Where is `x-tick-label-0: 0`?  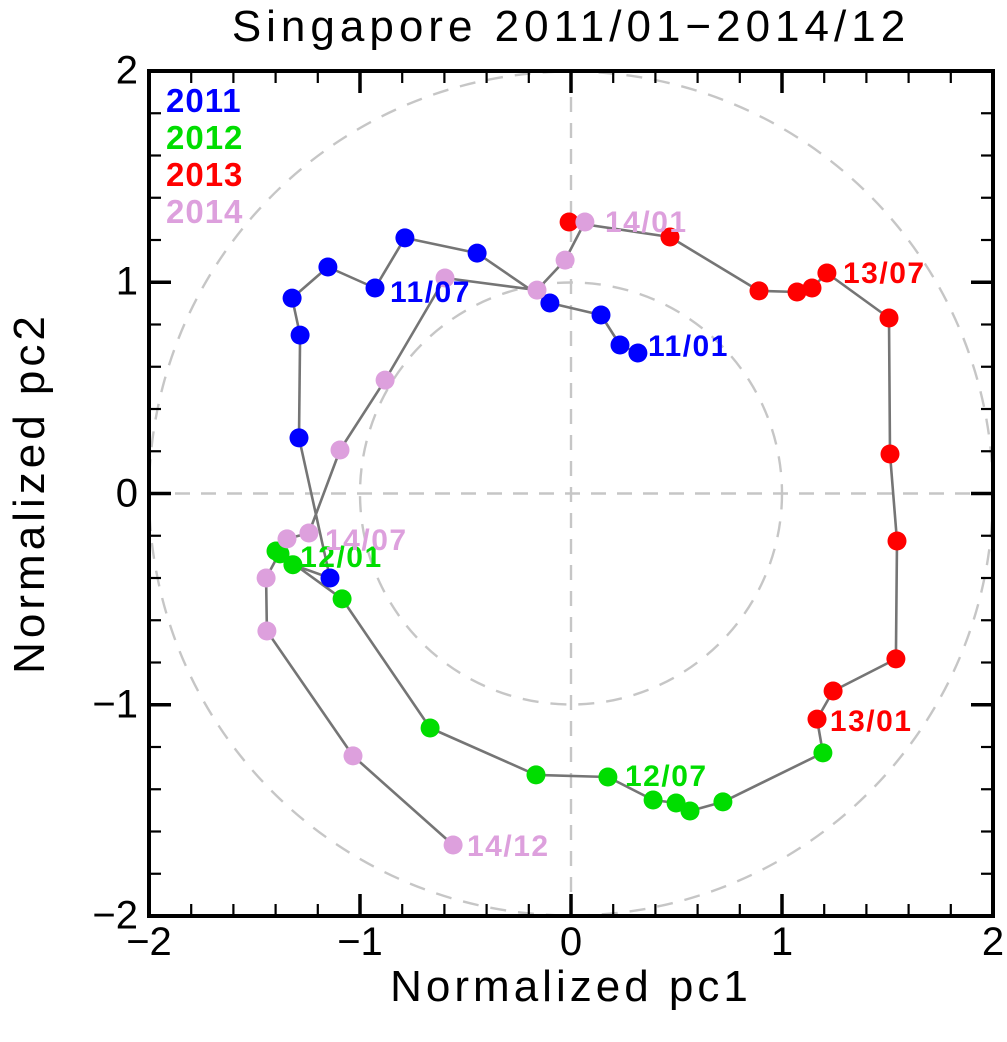 x-tick-label-0: 0 is located at coordinates (571, 942).